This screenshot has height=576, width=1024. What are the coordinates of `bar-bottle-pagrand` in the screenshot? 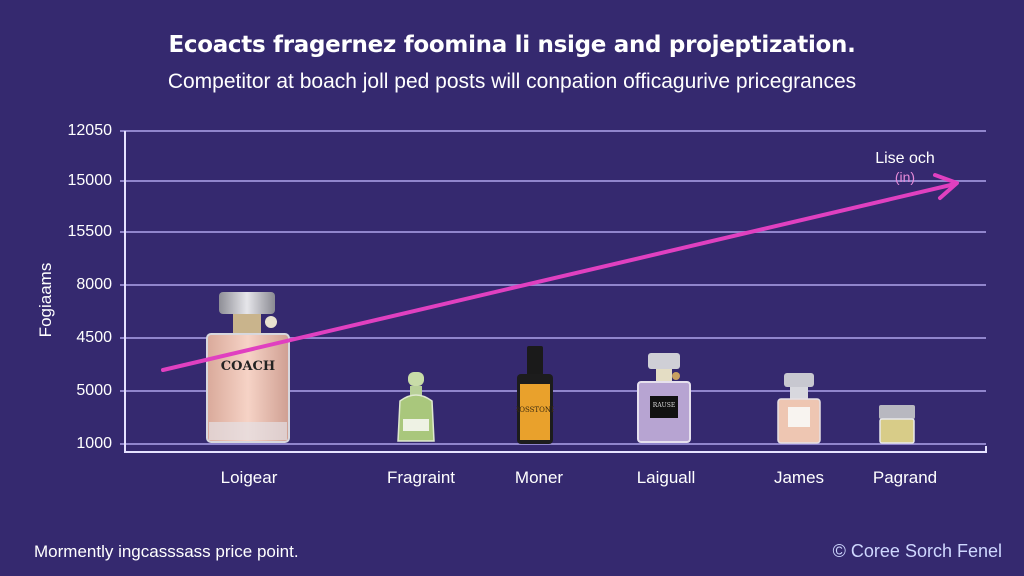 It's located at (897, 424).